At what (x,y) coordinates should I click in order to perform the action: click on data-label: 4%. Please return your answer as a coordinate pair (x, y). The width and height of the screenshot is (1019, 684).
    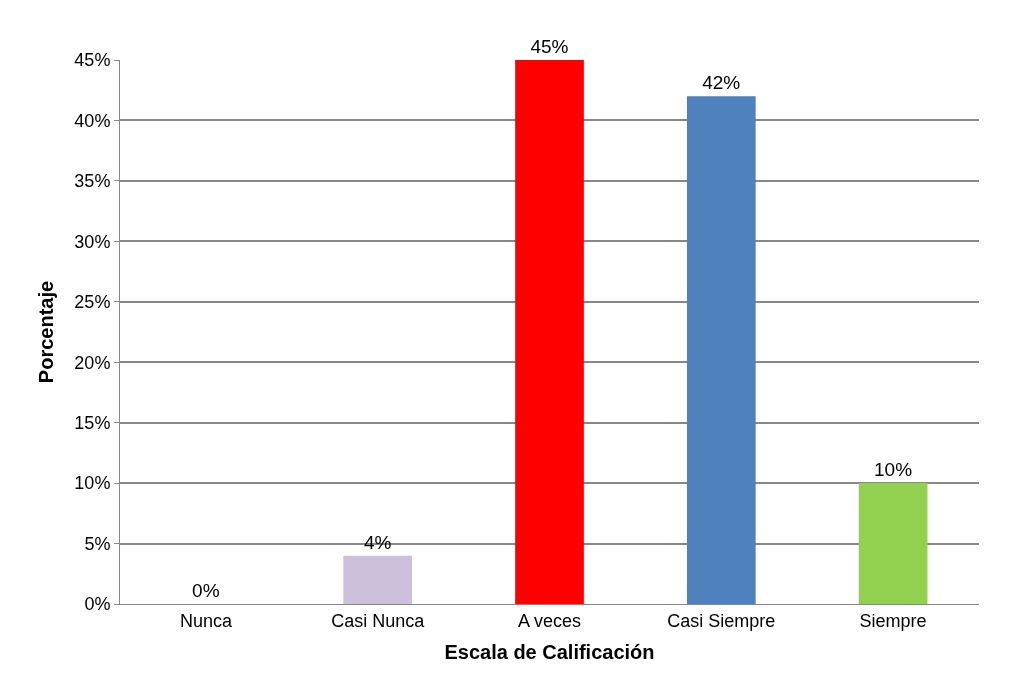
    Looking at the image, I should click on (377, 542).